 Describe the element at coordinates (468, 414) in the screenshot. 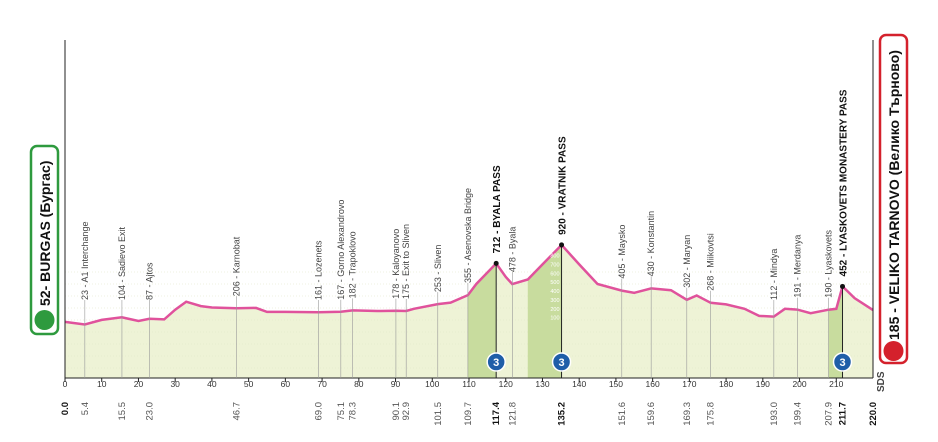

I see `km-label: 109.7` at that location.